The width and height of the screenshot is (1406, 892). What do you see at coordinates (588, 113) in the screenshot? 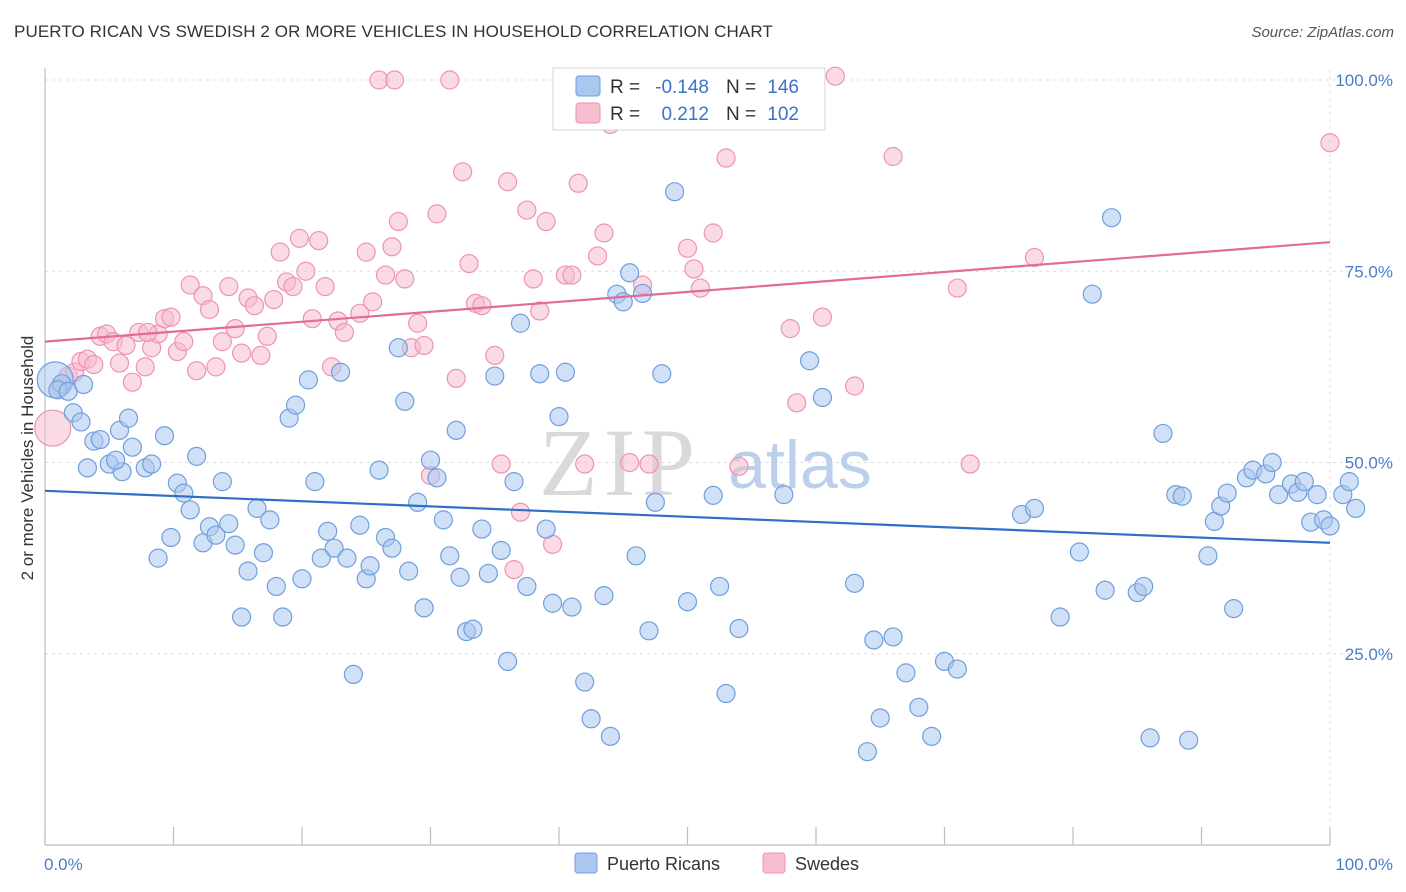
I see `legend-swatch-pink` at bounding box center [588, 113].